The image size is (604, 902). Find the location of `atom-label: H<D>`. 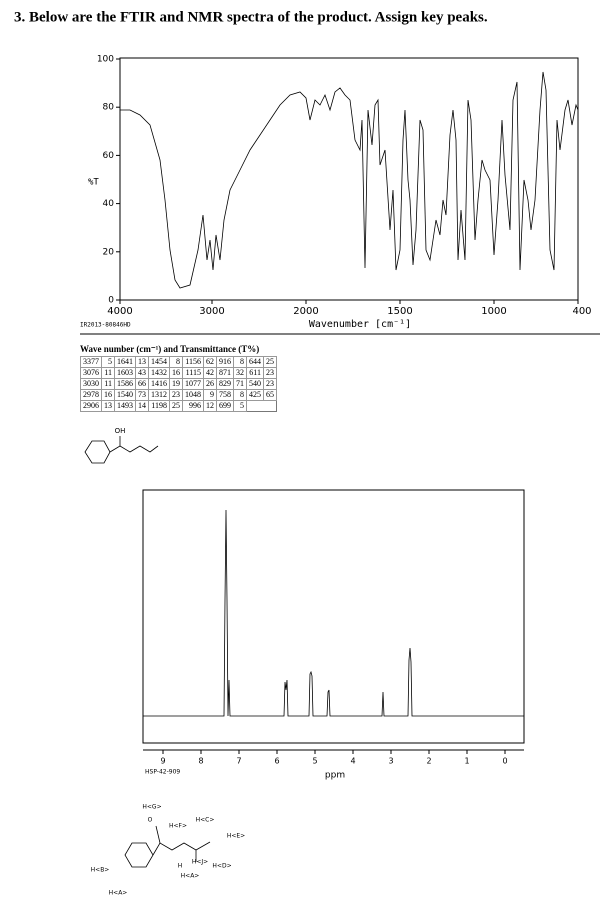

atom-label: H<D> is located at coordinates (221, 866).